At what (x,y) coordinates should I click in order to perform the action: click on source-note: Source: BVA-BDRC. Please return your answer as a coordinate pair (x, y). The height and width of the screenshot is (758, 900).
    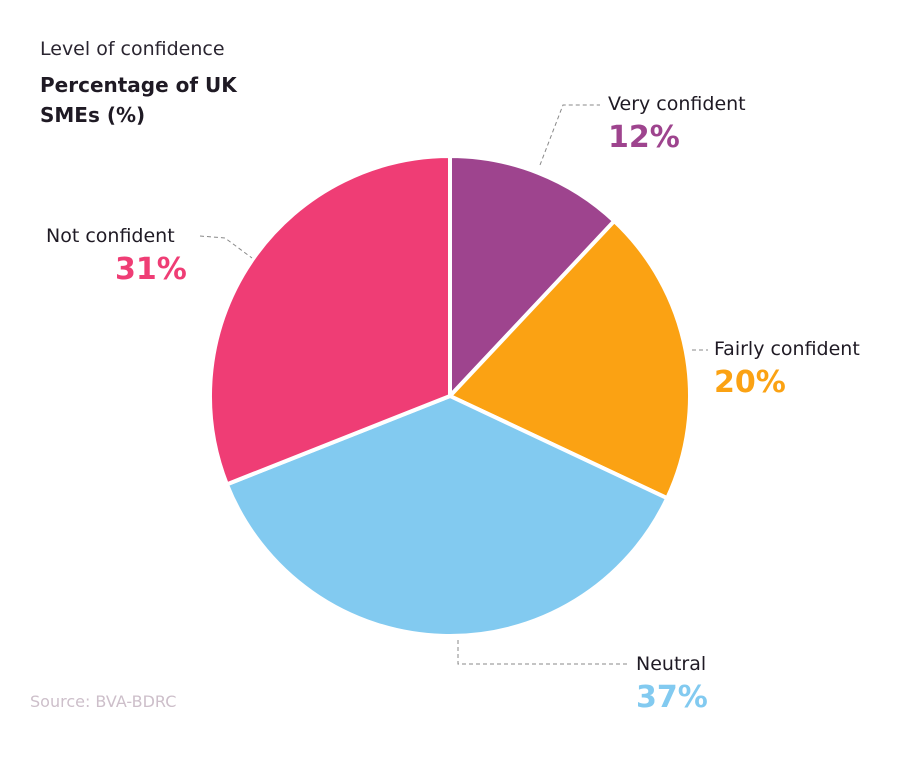
    Looking at the image, I should click on (103, 701).